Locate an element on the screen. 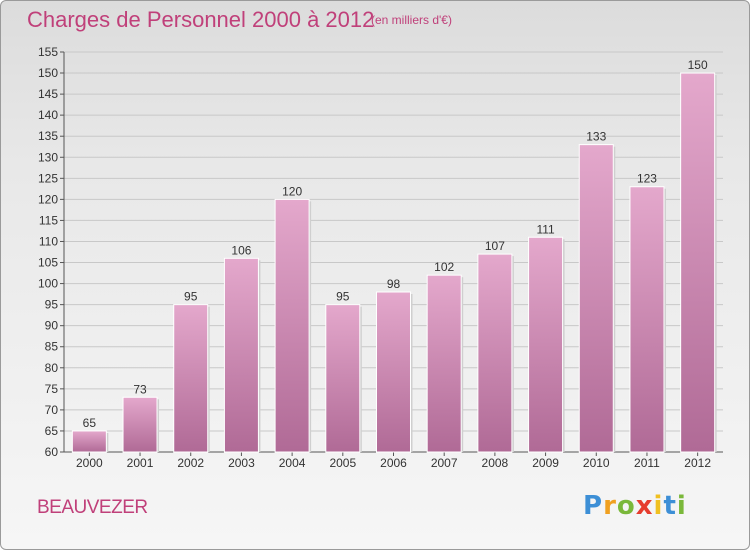 This screenshot has height=550, width=750. y-tick-label: 125 is located at coordinates (48, 178).